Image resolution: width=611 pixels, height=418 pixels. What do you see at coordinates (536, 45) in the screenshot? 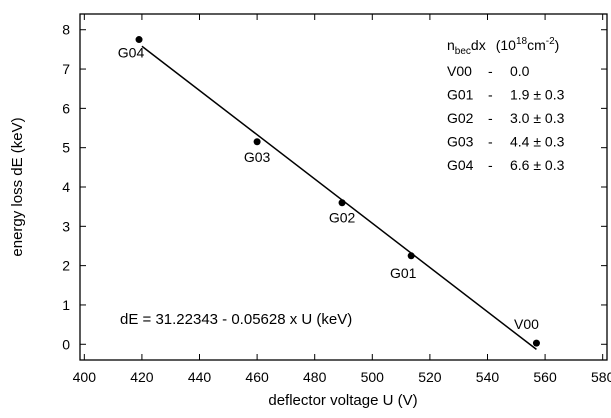
I see `table-header-part: cm` at bounding box center [536, 45].